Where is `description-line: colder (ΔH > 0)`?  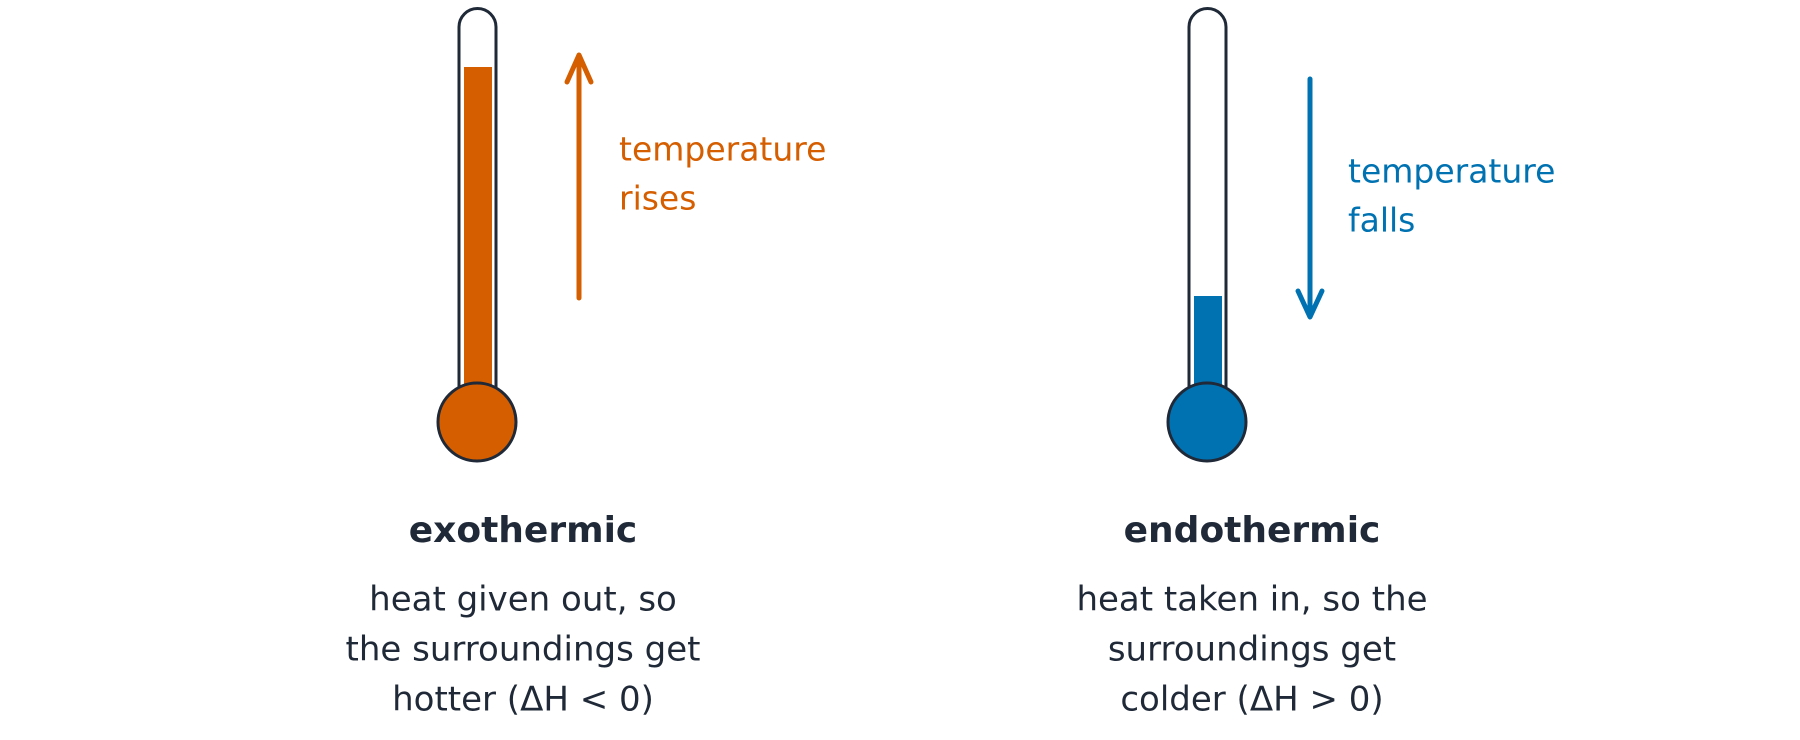
description-line: colder (ΔH > 0) is located at coordinates (1251, 700).